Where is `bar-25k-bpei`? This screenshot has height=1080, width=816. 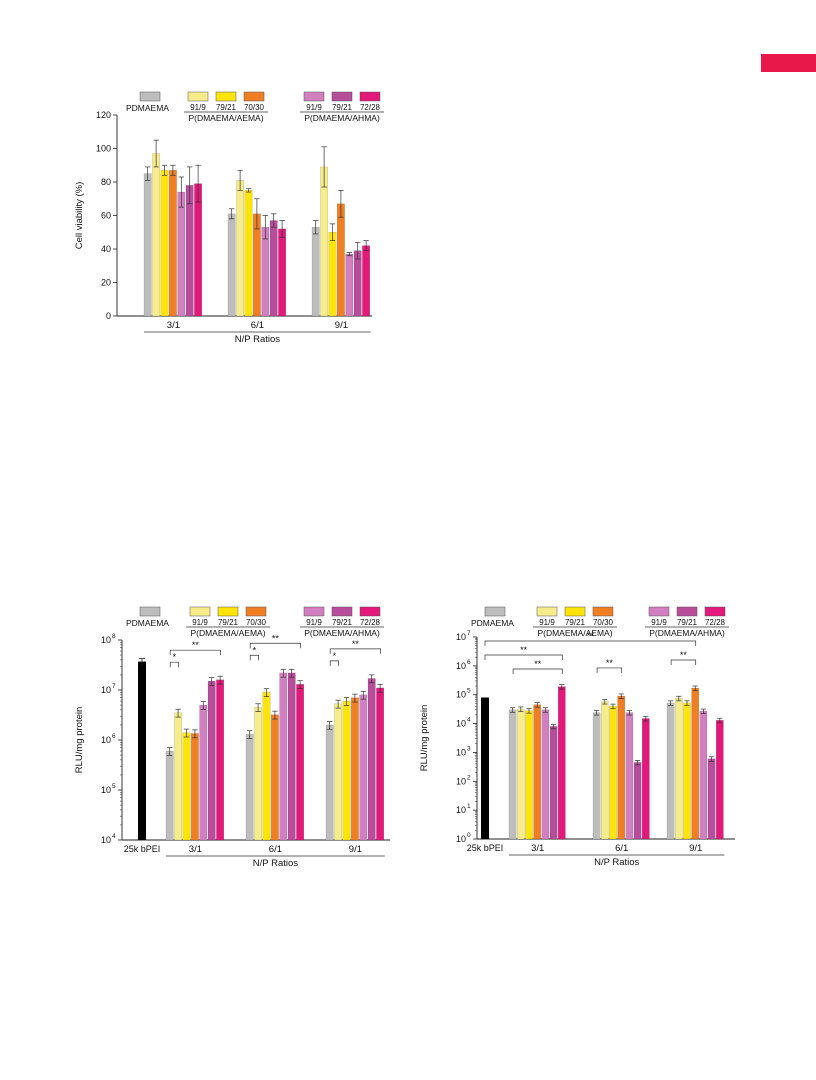 bar-25k-bpei is located at coordinates (485, 768).